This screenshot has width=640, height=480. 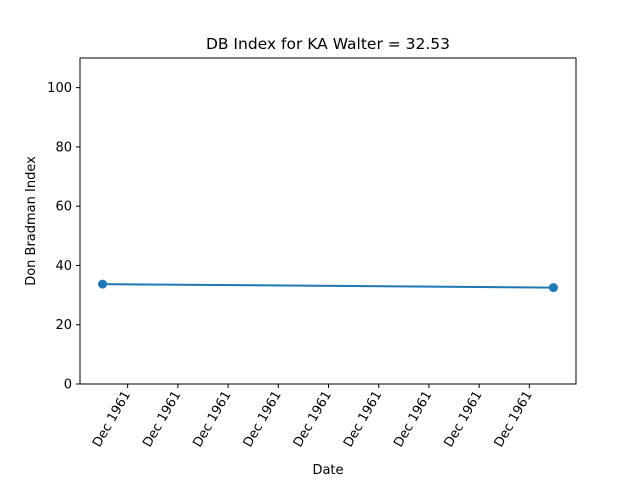 What do you see at coordinates (63, 266) in the screenshot?
I see `y-tick-label: 40` at bounding box center [63, 266].